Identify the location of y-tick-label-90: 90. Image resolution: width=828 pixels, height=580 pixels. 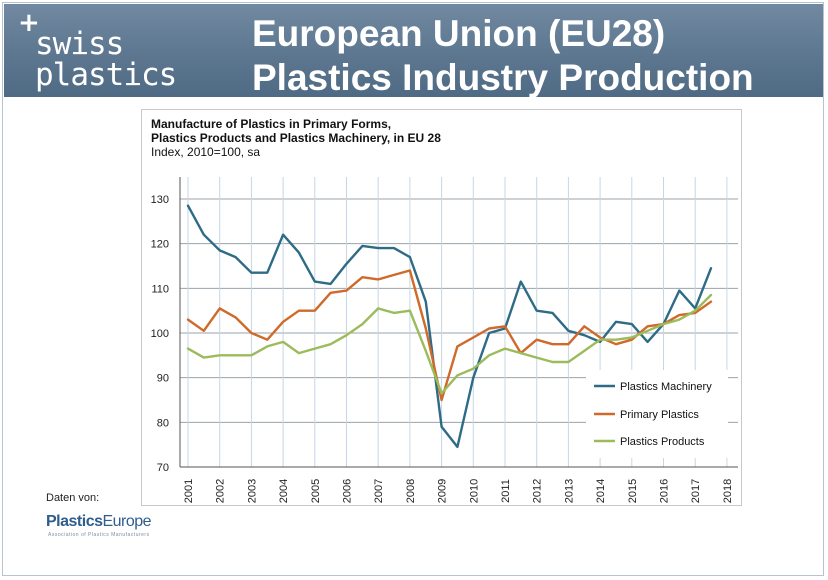
(163, 379).